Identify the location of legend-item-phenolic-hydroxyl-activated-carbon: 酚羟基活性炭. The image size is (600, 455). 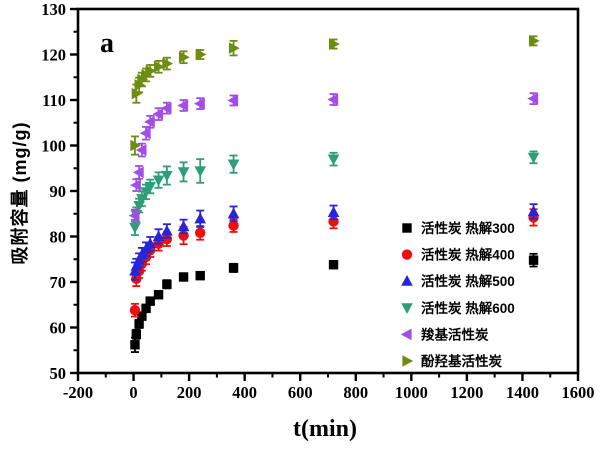
(452, 361).